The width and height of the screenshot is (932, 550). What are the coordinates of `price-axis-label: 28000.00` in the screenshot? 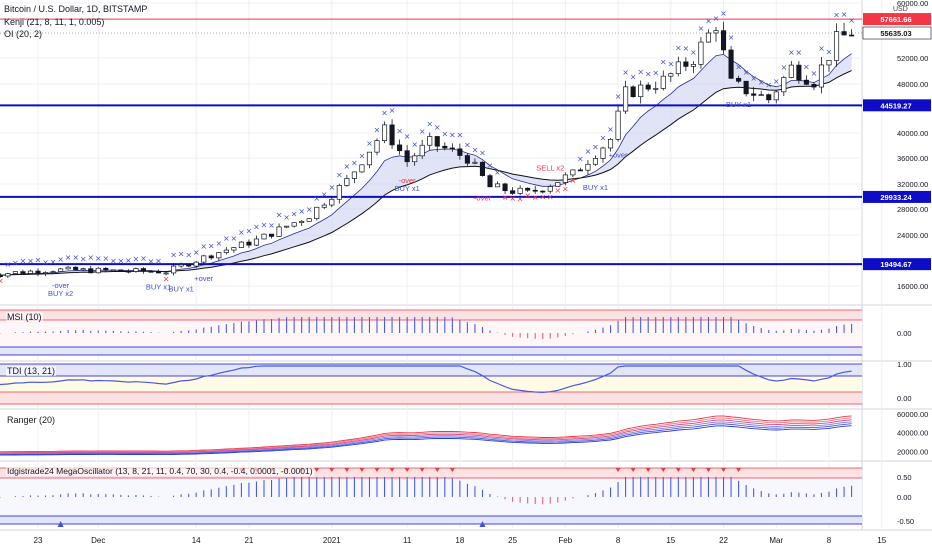 It's located at (912, 209).